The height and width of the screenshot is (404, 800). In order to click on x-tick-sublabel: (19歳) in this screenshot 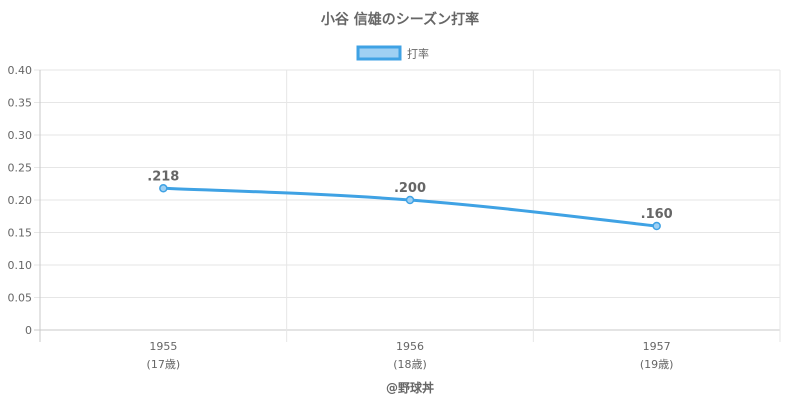, I will do `click(657, 364)`.